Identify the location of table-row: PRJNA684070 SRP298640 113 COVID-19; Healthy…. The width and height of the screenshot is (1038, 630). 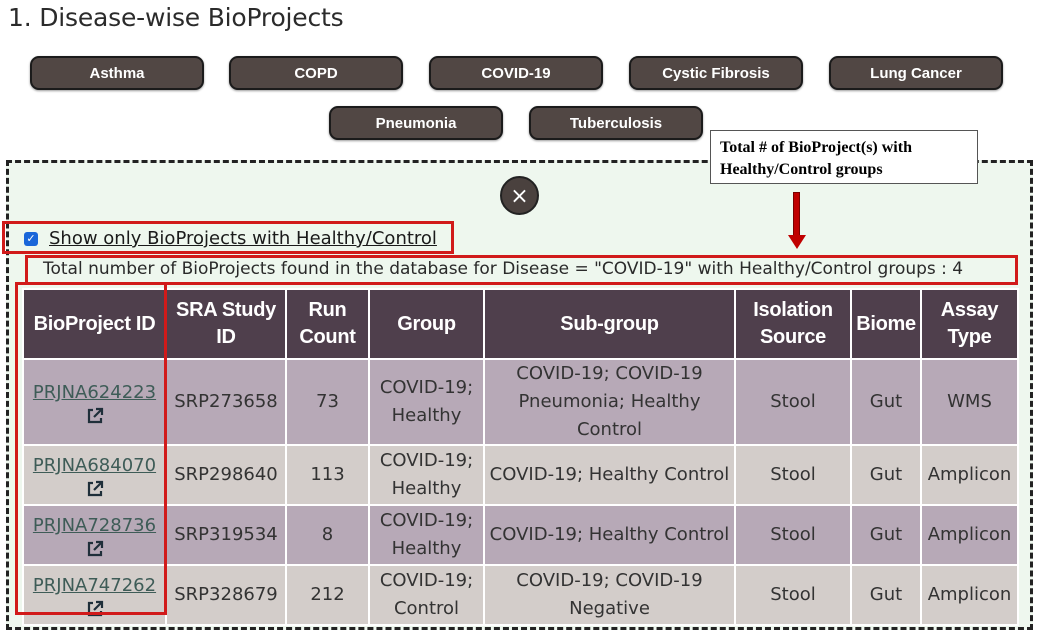
(520, 475).